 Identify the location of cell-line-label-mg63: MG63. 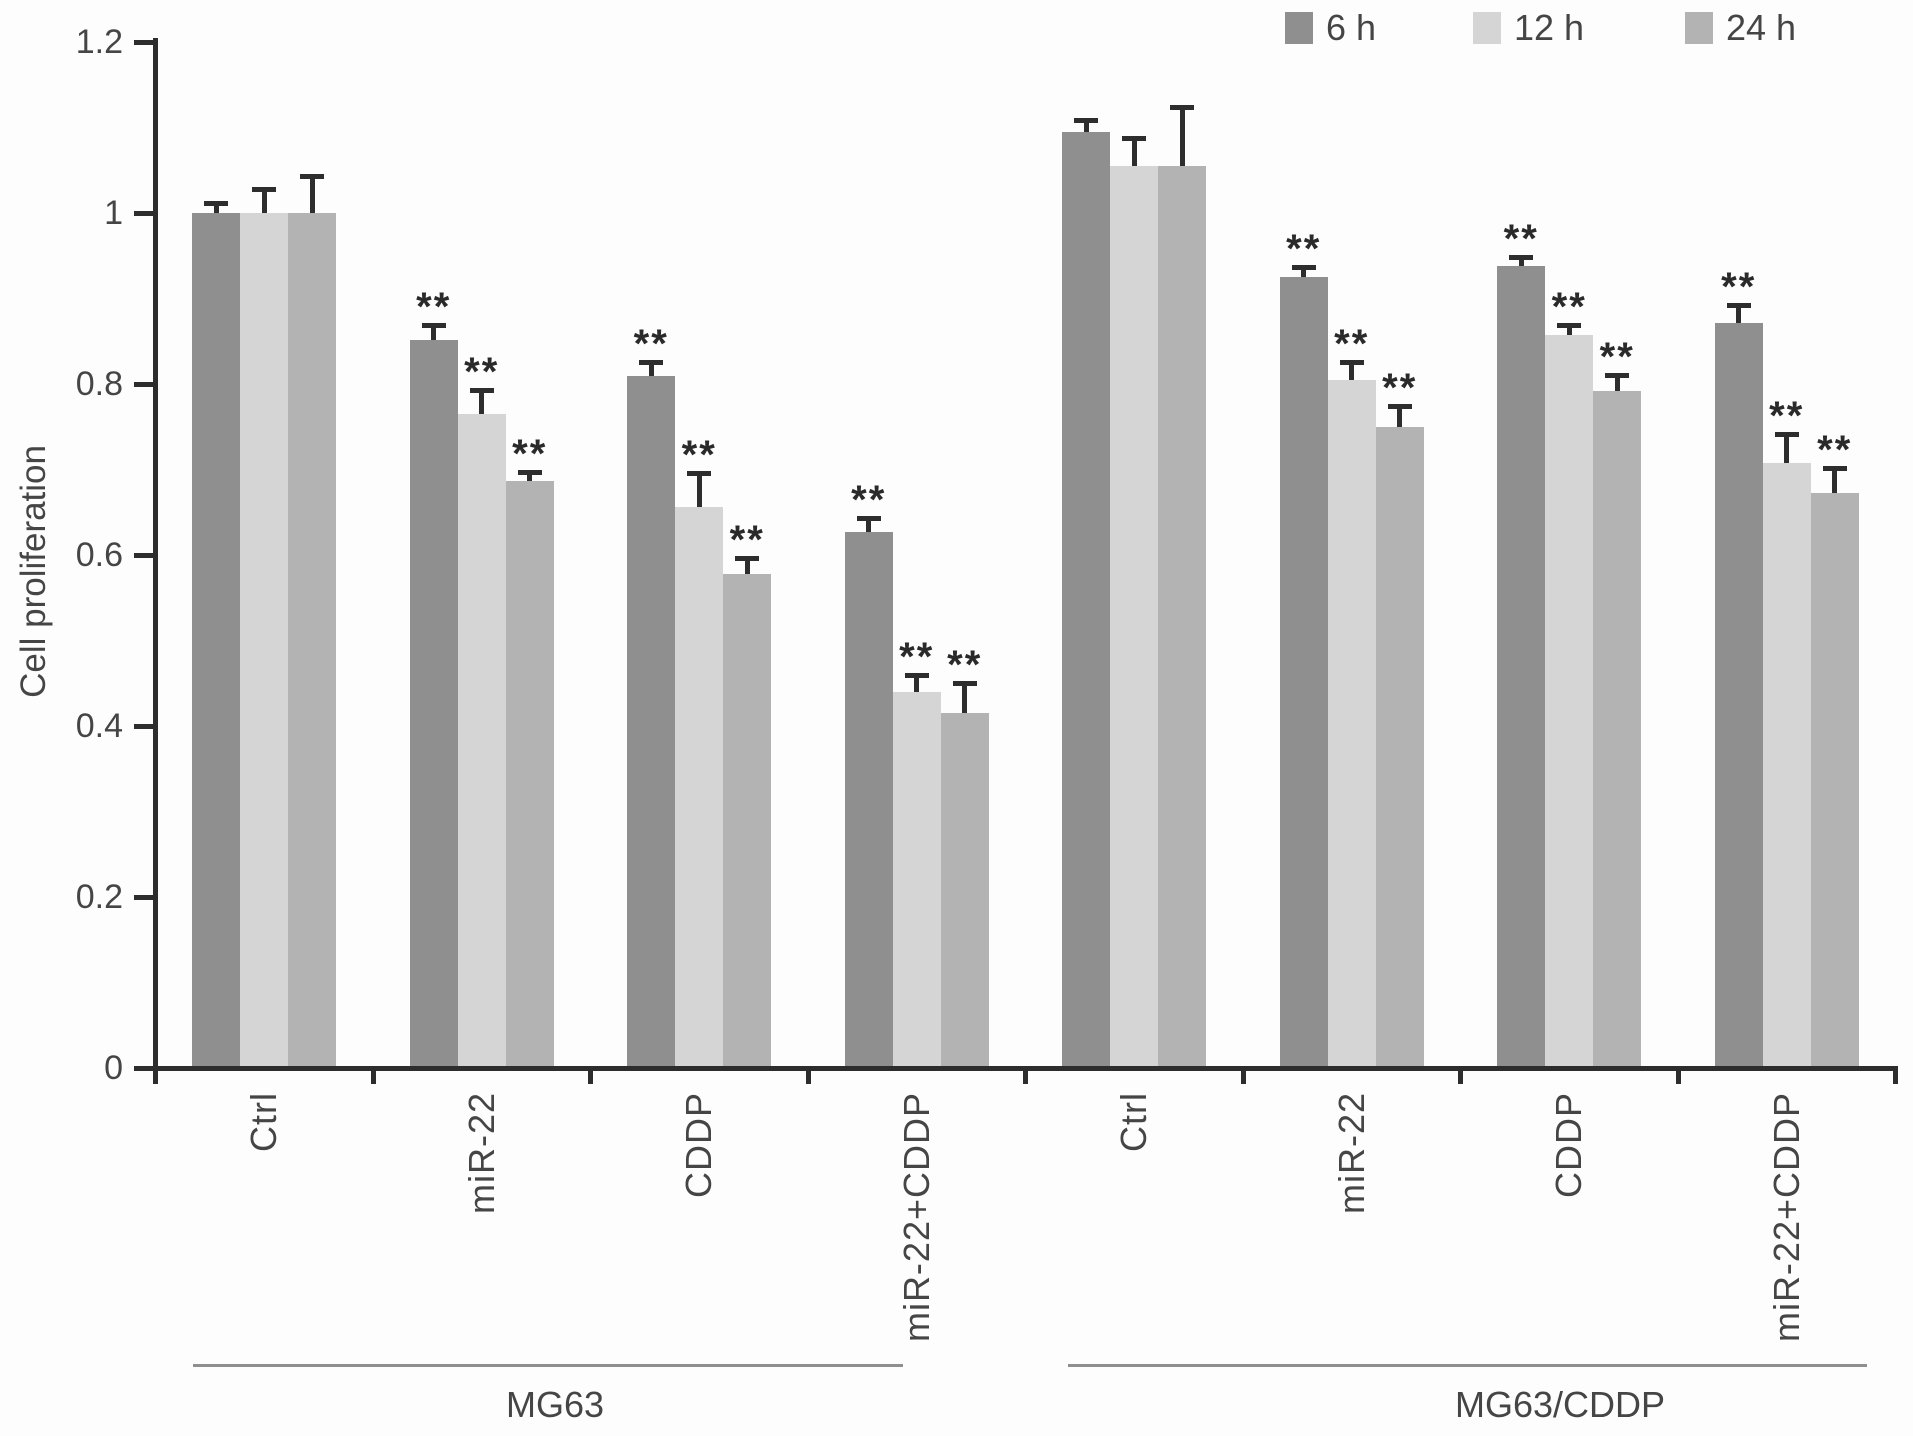
(555, 1404).